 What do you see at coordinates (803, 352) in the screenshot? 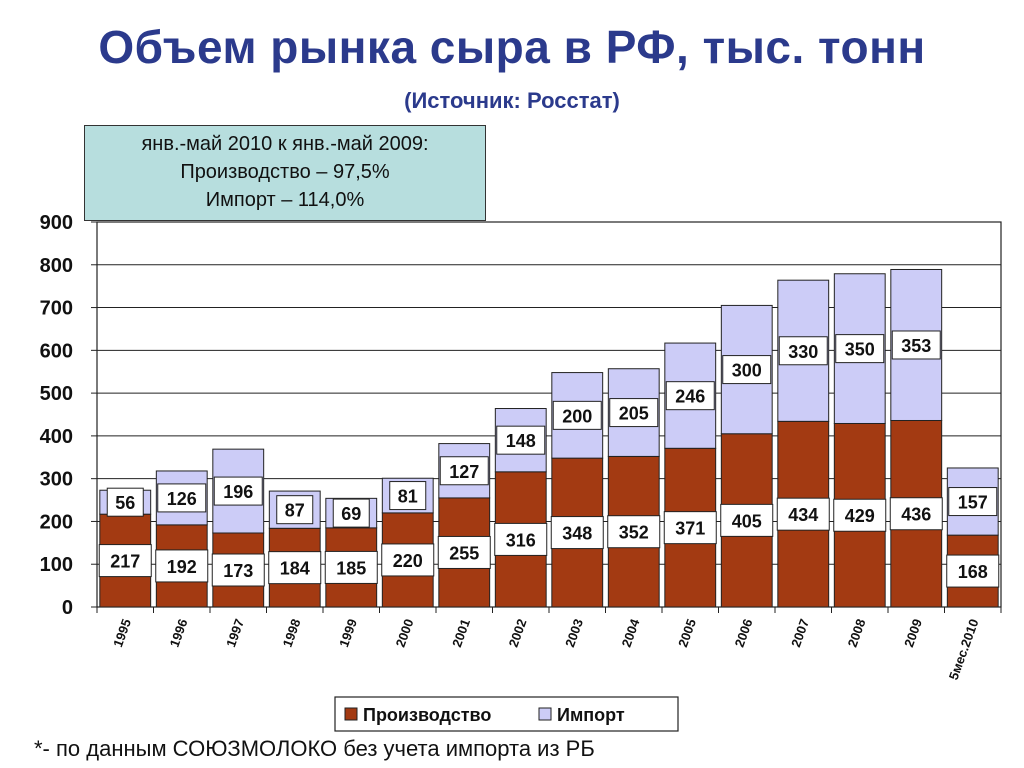
I see `data-label-import: 330` at bounding box center [803, 352].